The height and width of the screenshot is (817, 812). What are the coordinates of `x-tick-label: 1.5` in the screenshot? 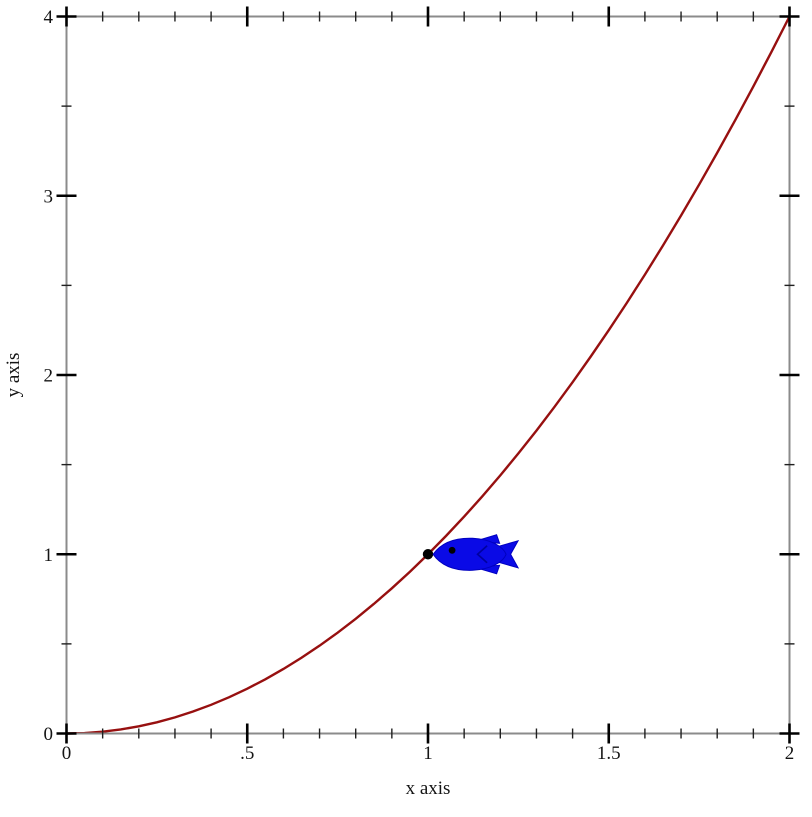 It's located at (609, 753).